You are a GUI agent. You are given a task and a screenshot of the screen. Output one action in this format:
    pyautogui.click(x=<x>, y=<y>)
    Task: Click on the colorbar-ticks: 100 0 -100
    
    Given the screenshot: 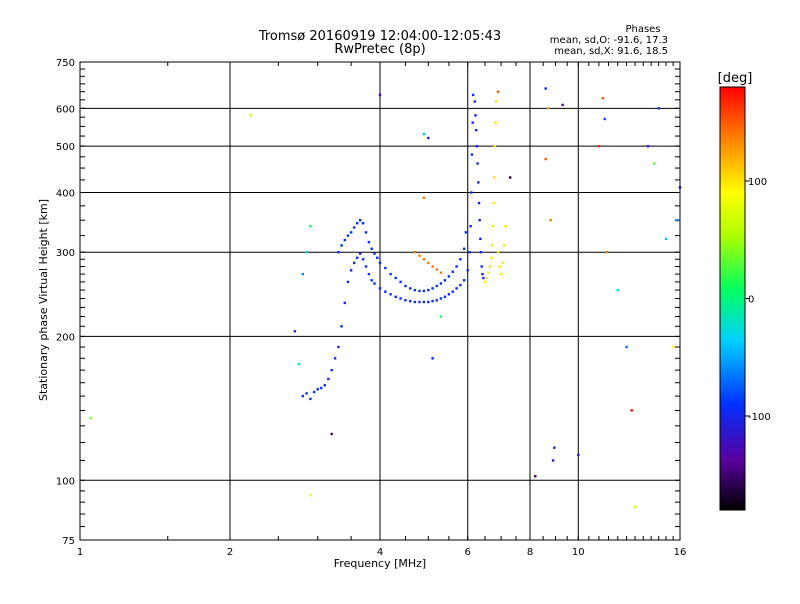 What is the action you would take?
    pyautogui.click(x=758, y=300)
    